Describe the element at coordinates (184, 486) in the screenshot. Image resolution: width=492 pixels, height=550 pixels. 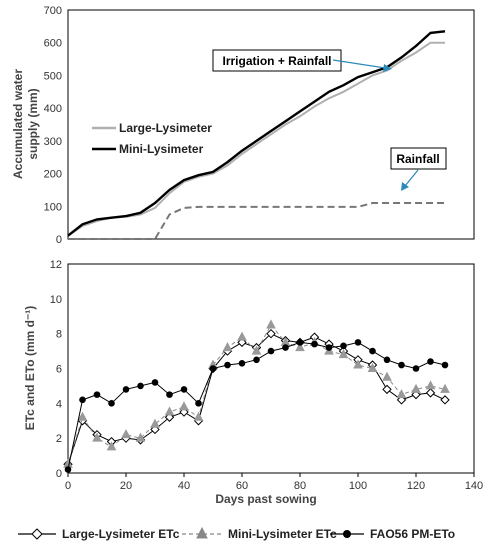
I see `bottom-x-tick-label: 40` at that location.